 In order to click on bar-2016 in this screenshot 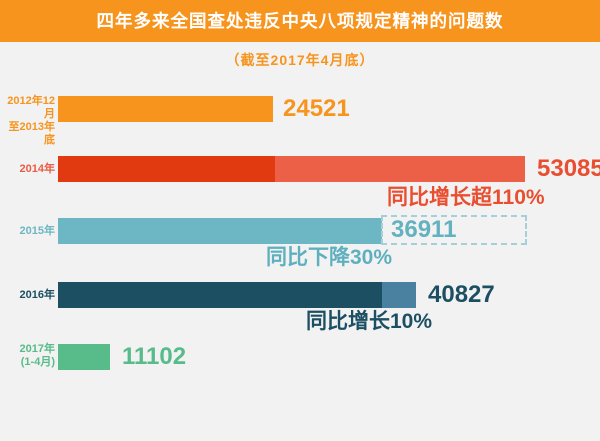, I will do `click(237, 295)`.